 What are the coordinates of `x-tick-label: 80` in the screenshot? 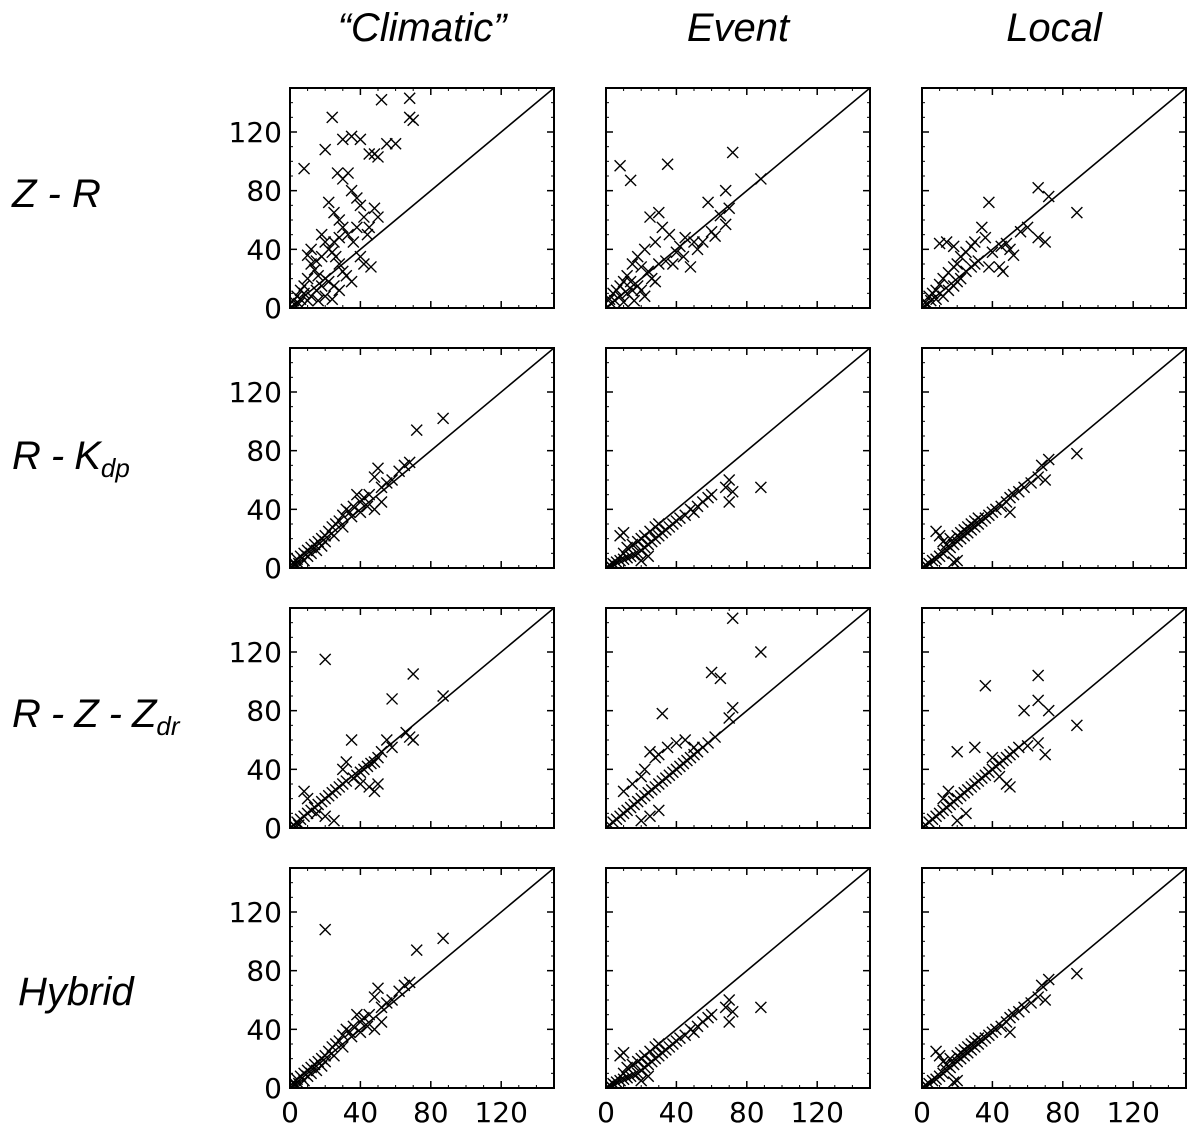 It's located at (747, 1112).